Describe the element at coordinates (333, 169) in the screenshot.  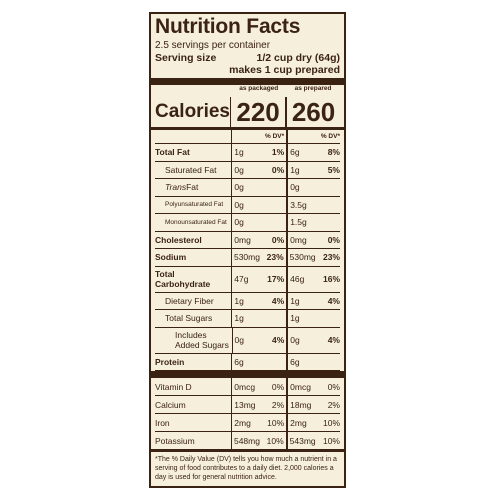
I see `prepared-dv: 5%` at that location.